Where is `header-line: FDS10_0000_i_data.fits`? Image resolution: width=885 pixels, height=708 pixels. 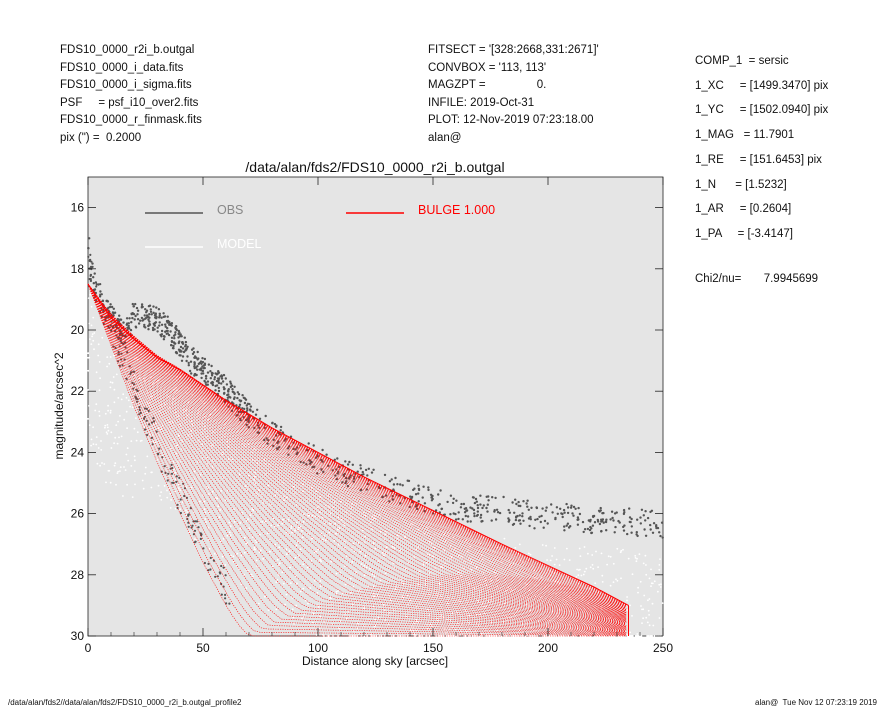 header-line: FDS10_0000_i_data.fits is located at coordinates (122, 67).